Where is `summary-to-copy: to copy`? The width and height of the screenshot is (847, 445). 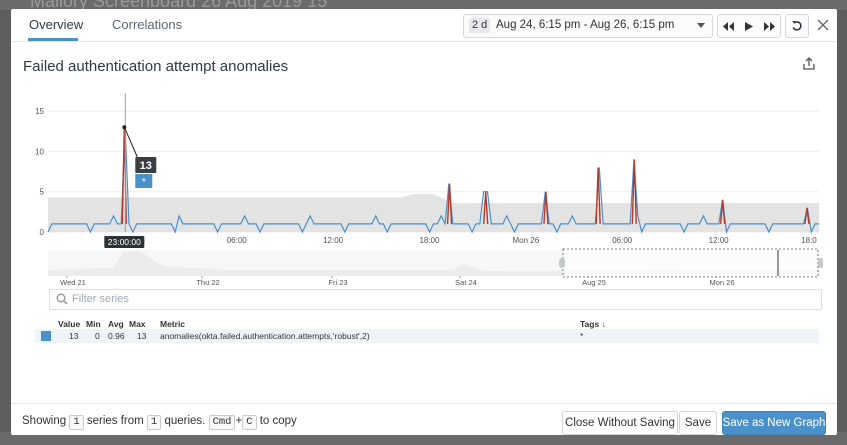
summary-to-copy: to copy is located at coordinates (278, 421).